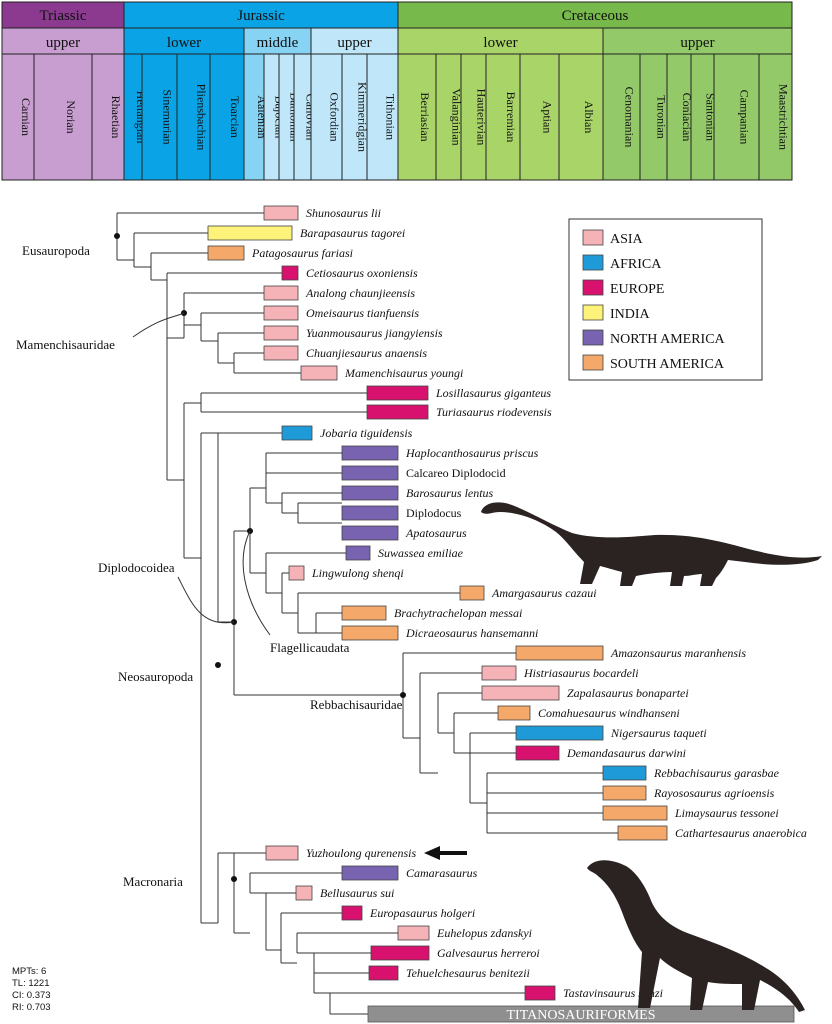 Image resolution: width=832 pixels, height=1024 pixels. What do you see at coordinates (667, 364) in the screenshot?
I see `legend-label: SOUTH AMERICA` at bounding box center [667, 364].